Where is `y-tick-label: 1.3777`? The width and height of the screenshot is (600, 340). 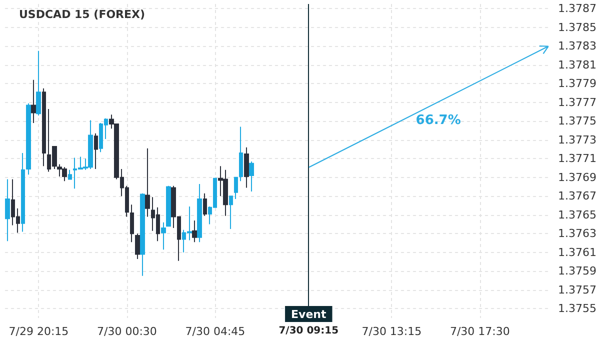
y-tick-label: 1.3777 is located at coordinates (577, 102).